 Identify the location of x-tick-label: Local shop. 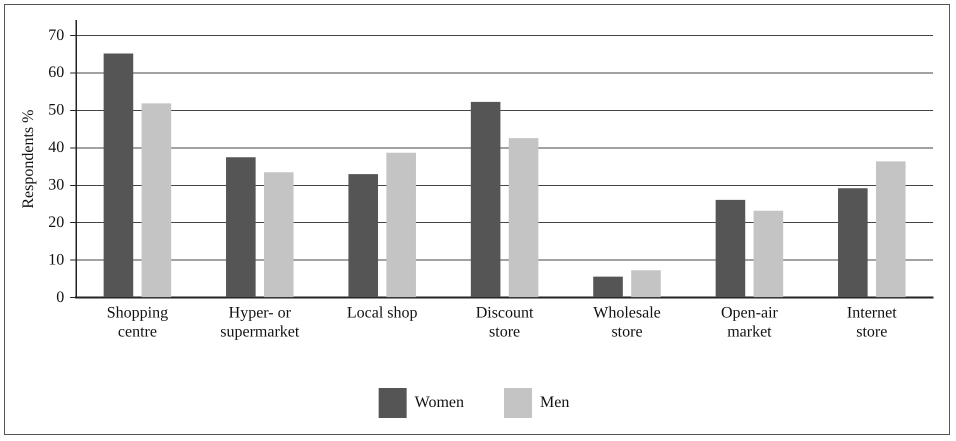
(382, 313).